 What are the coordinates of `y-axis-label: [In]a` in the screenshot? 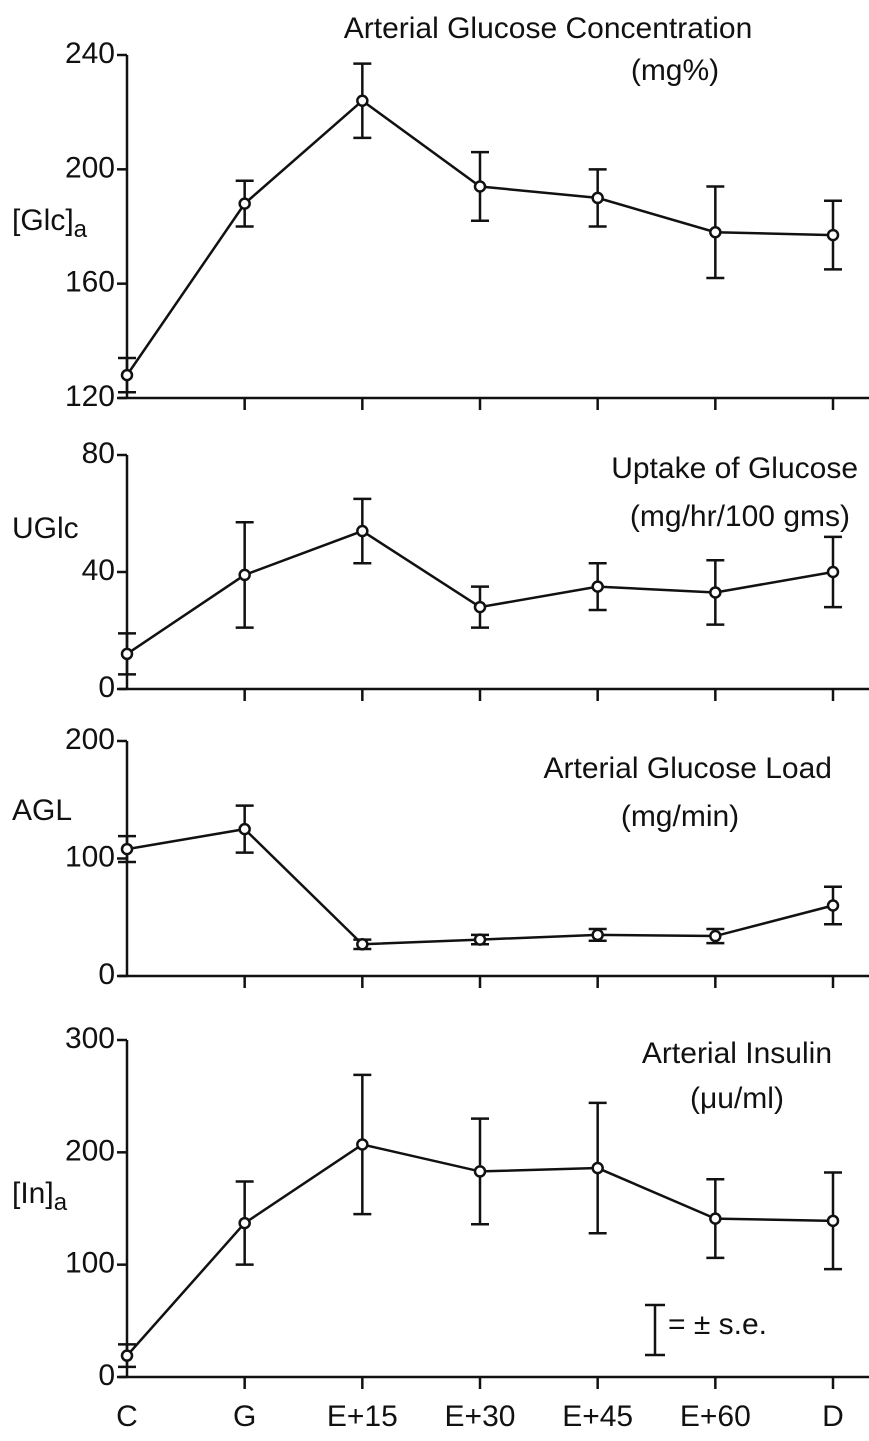 It's located at (40, 1196).